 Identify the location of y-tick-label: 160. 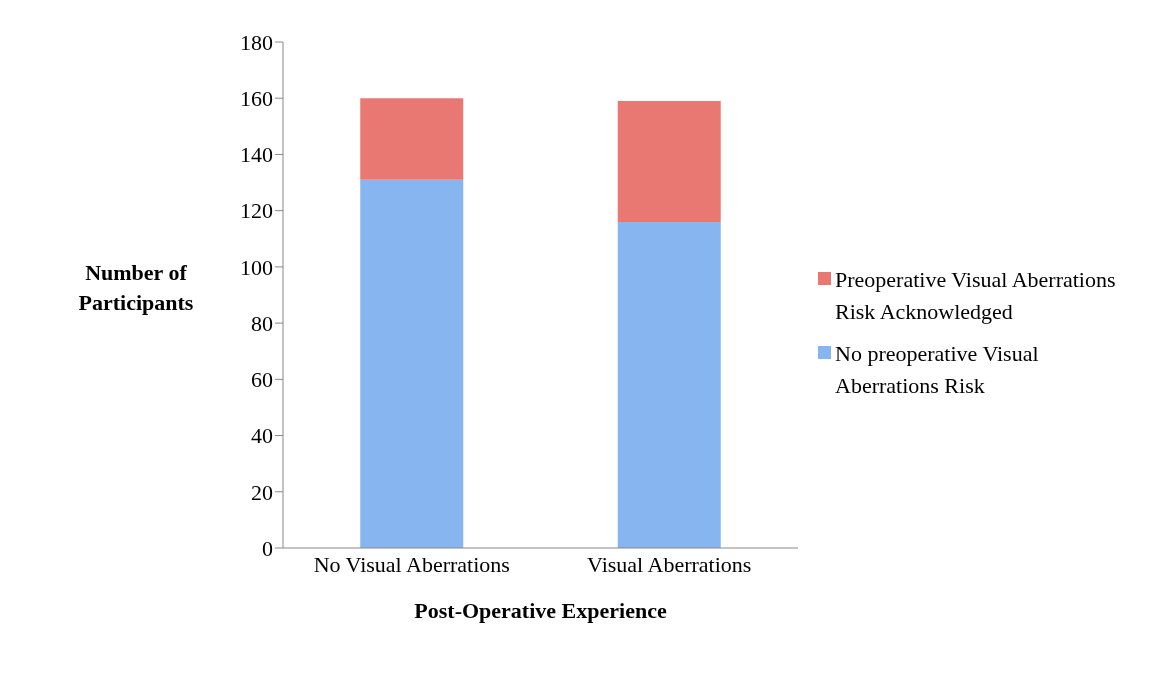
(256, 99).